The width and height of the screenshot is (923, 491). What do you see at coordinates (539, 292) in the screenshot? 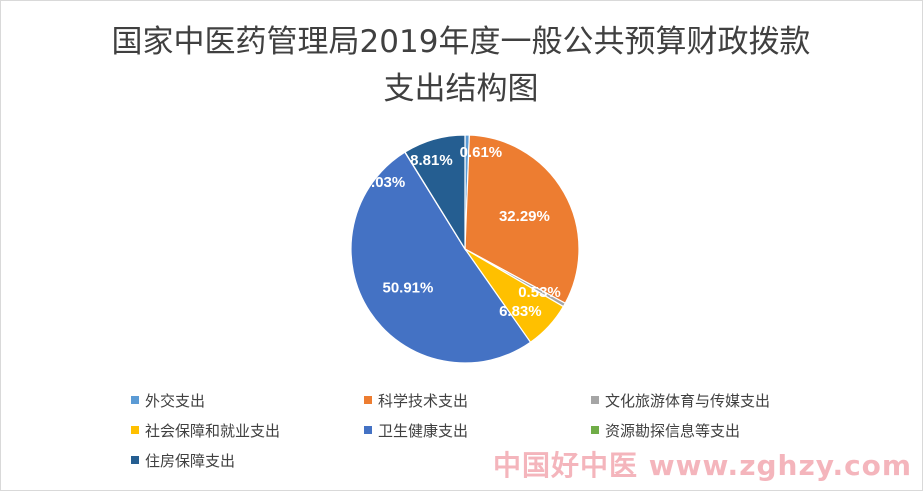
I see `pie-data-label-3: 0.53%` at bounding box center [539, 292].